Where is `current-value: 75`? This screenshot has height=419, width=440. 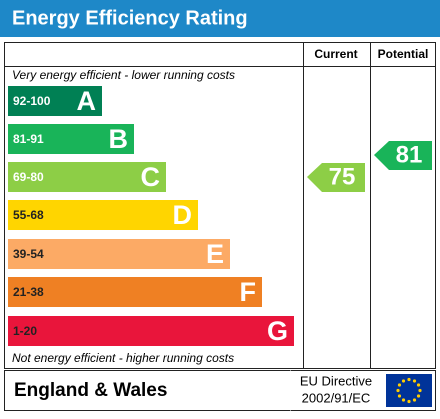 current-value: 75 is located at coordinates (342, 176).